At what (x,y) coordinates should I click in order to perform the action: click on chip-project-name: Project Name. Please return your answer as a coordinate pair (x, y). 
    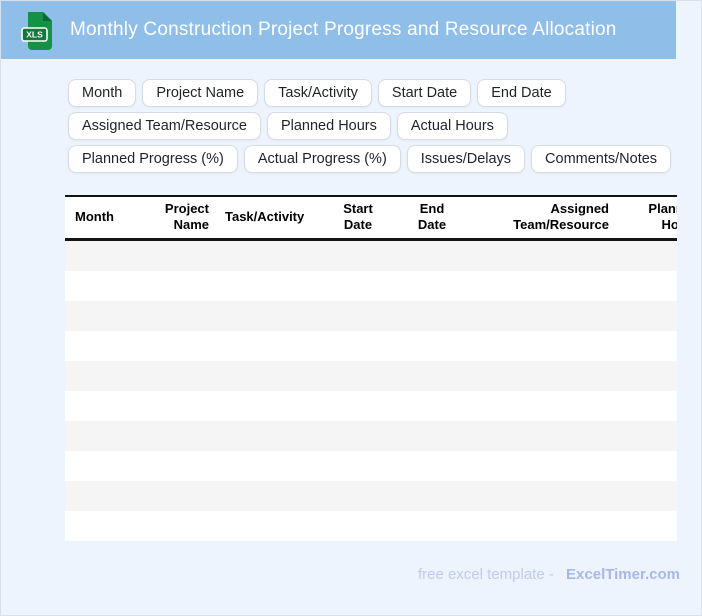
    Looking at the image, I should click on (200, 93).